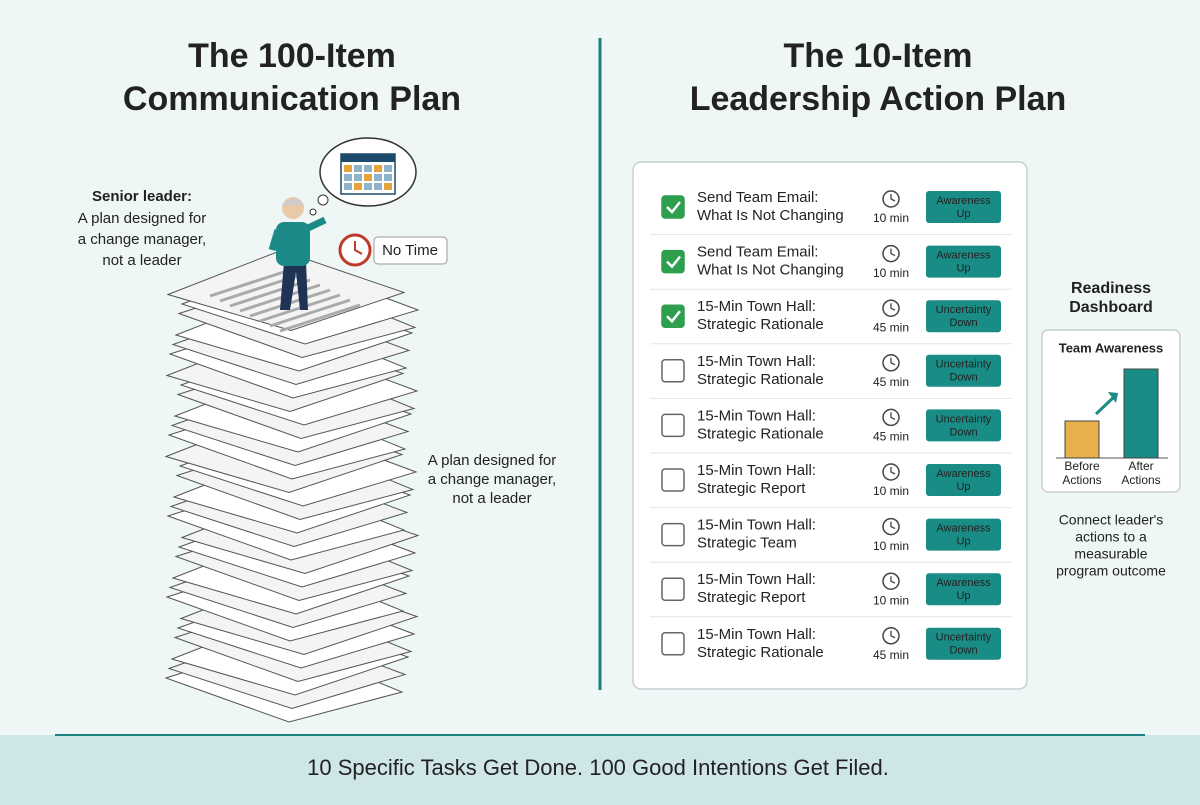 The image size is (1200, 805). I want to click on senior-label: Senior leader:, so click(142, 196).